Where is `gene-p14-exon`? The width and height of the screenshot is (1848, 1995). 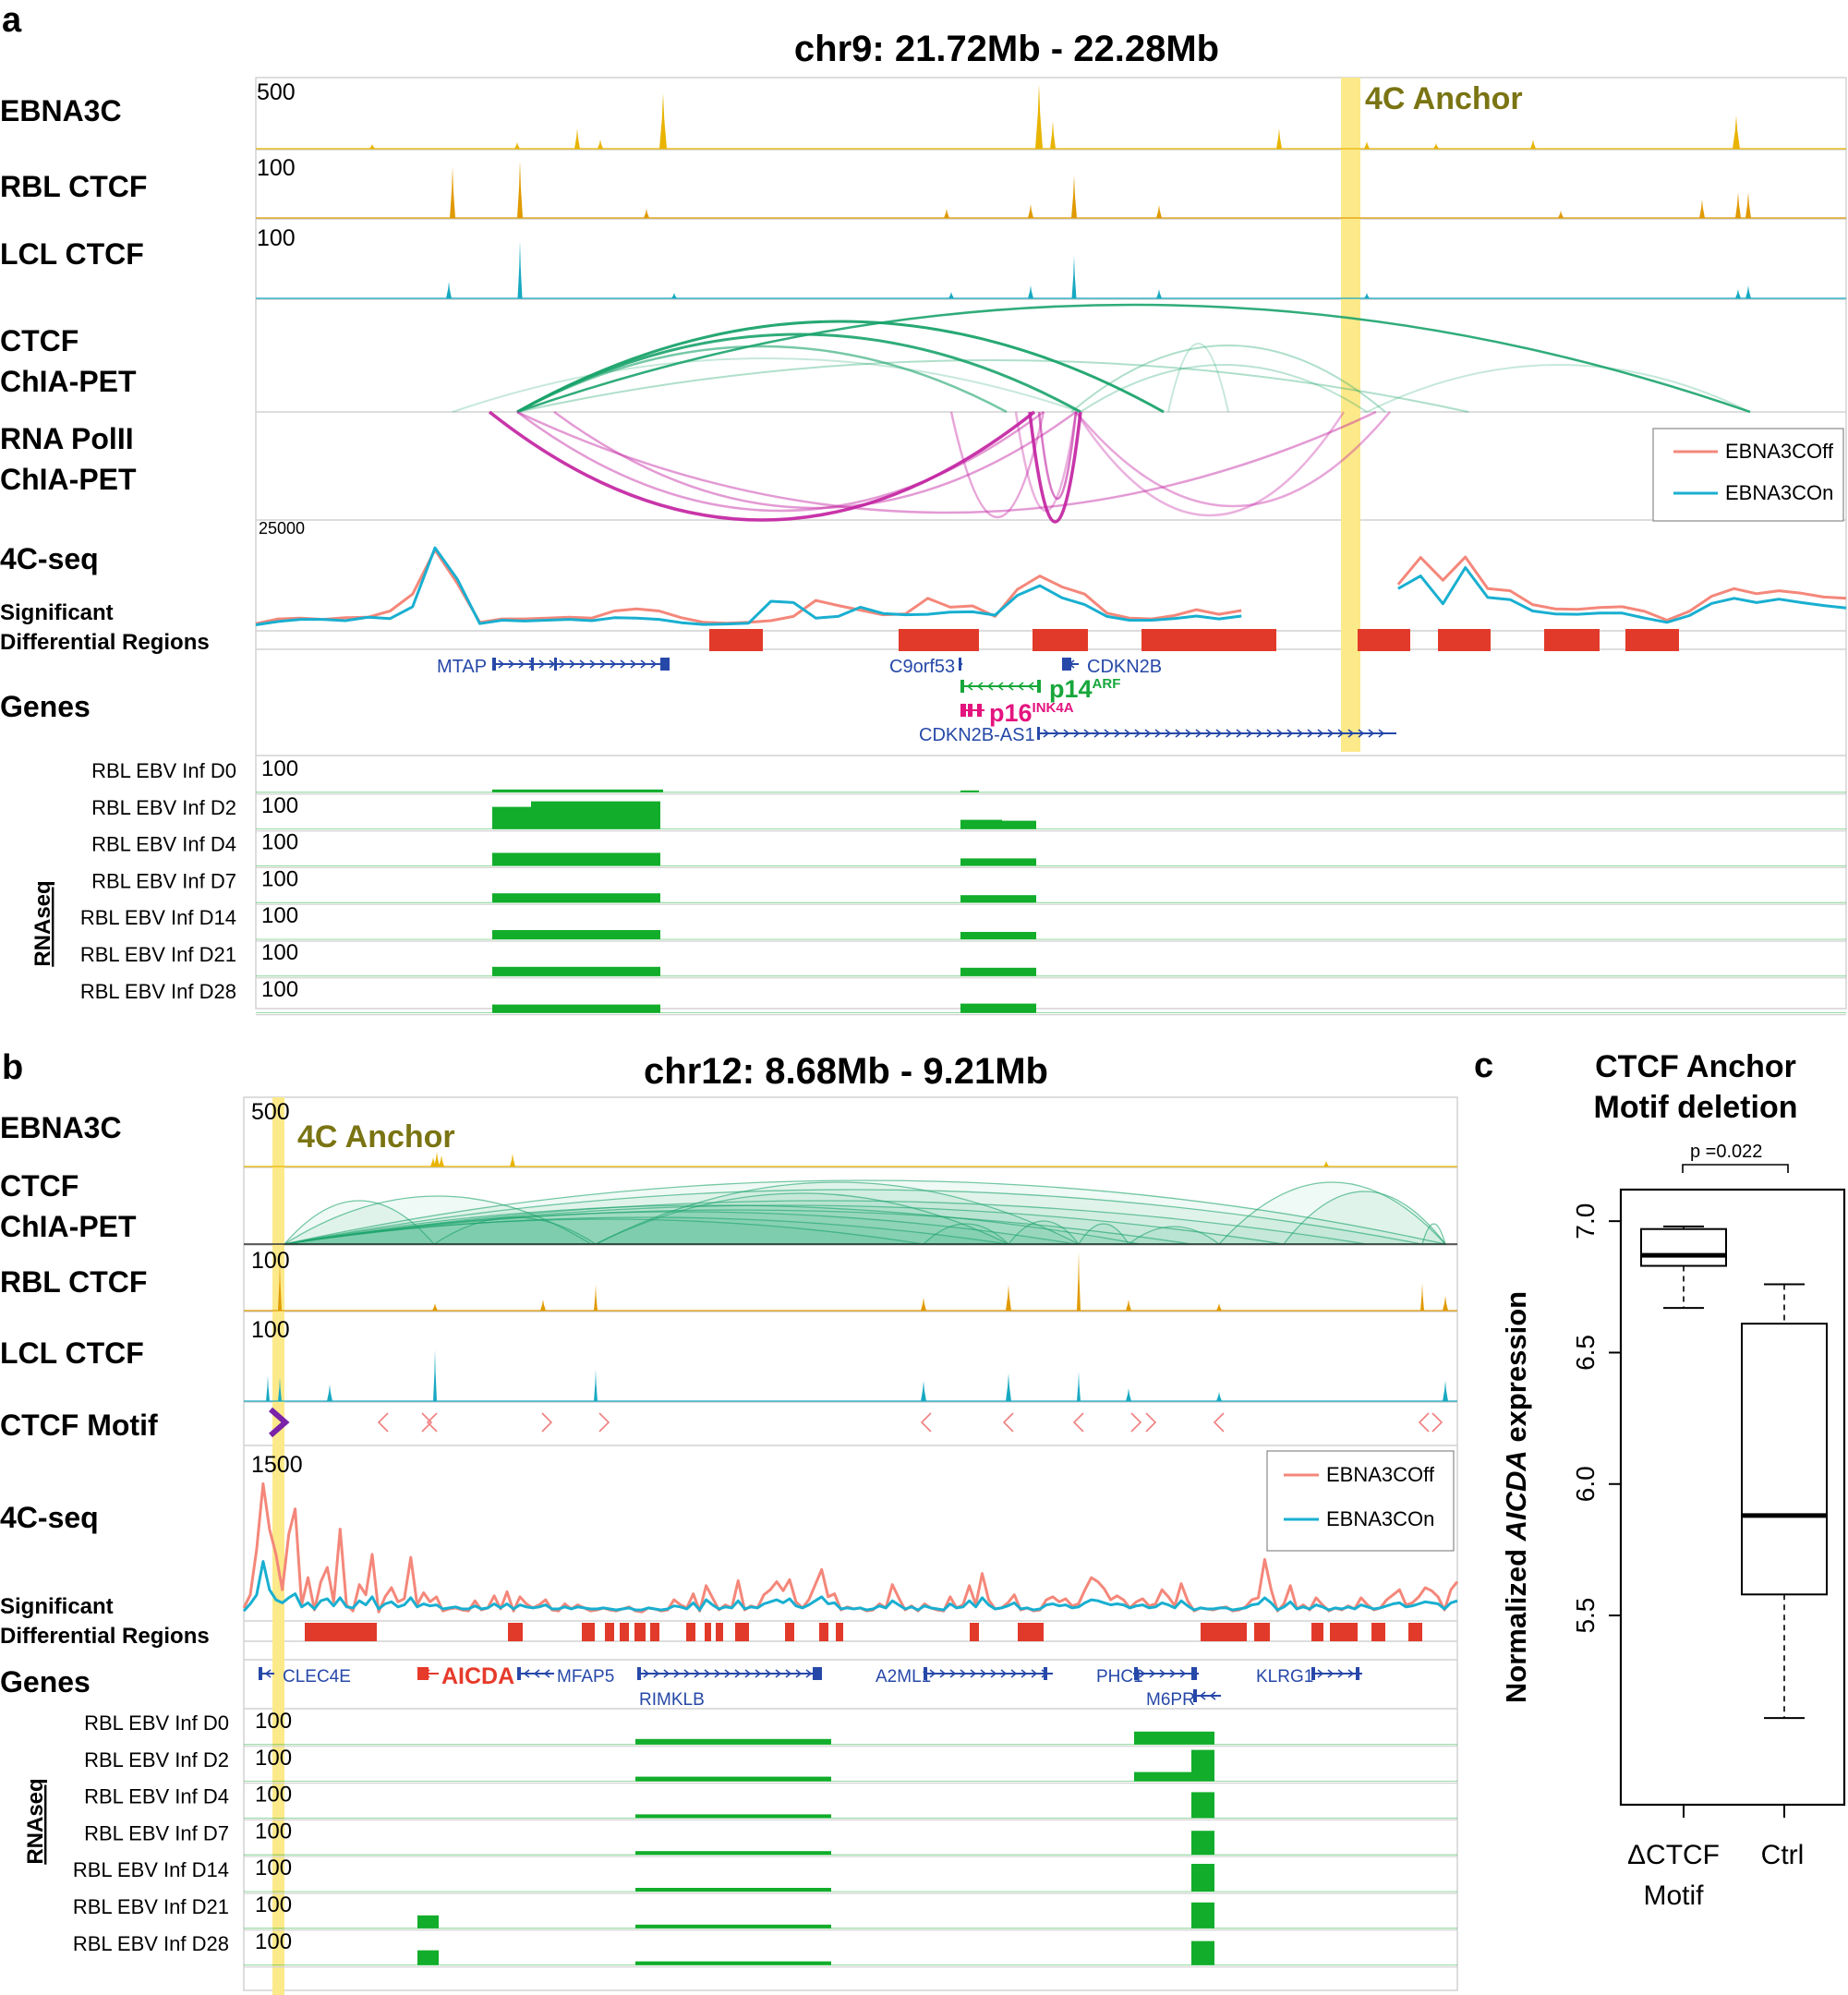
gene-p14-exon is located at coordinates (1039, 686).